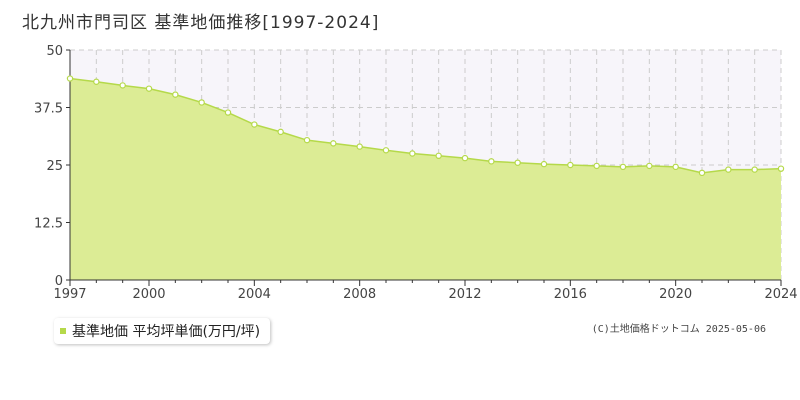  What do you see at coordinates (48, 109) in the screenshot?
I see `y-tick-label: 37.5` at bounding box center [48, 109].